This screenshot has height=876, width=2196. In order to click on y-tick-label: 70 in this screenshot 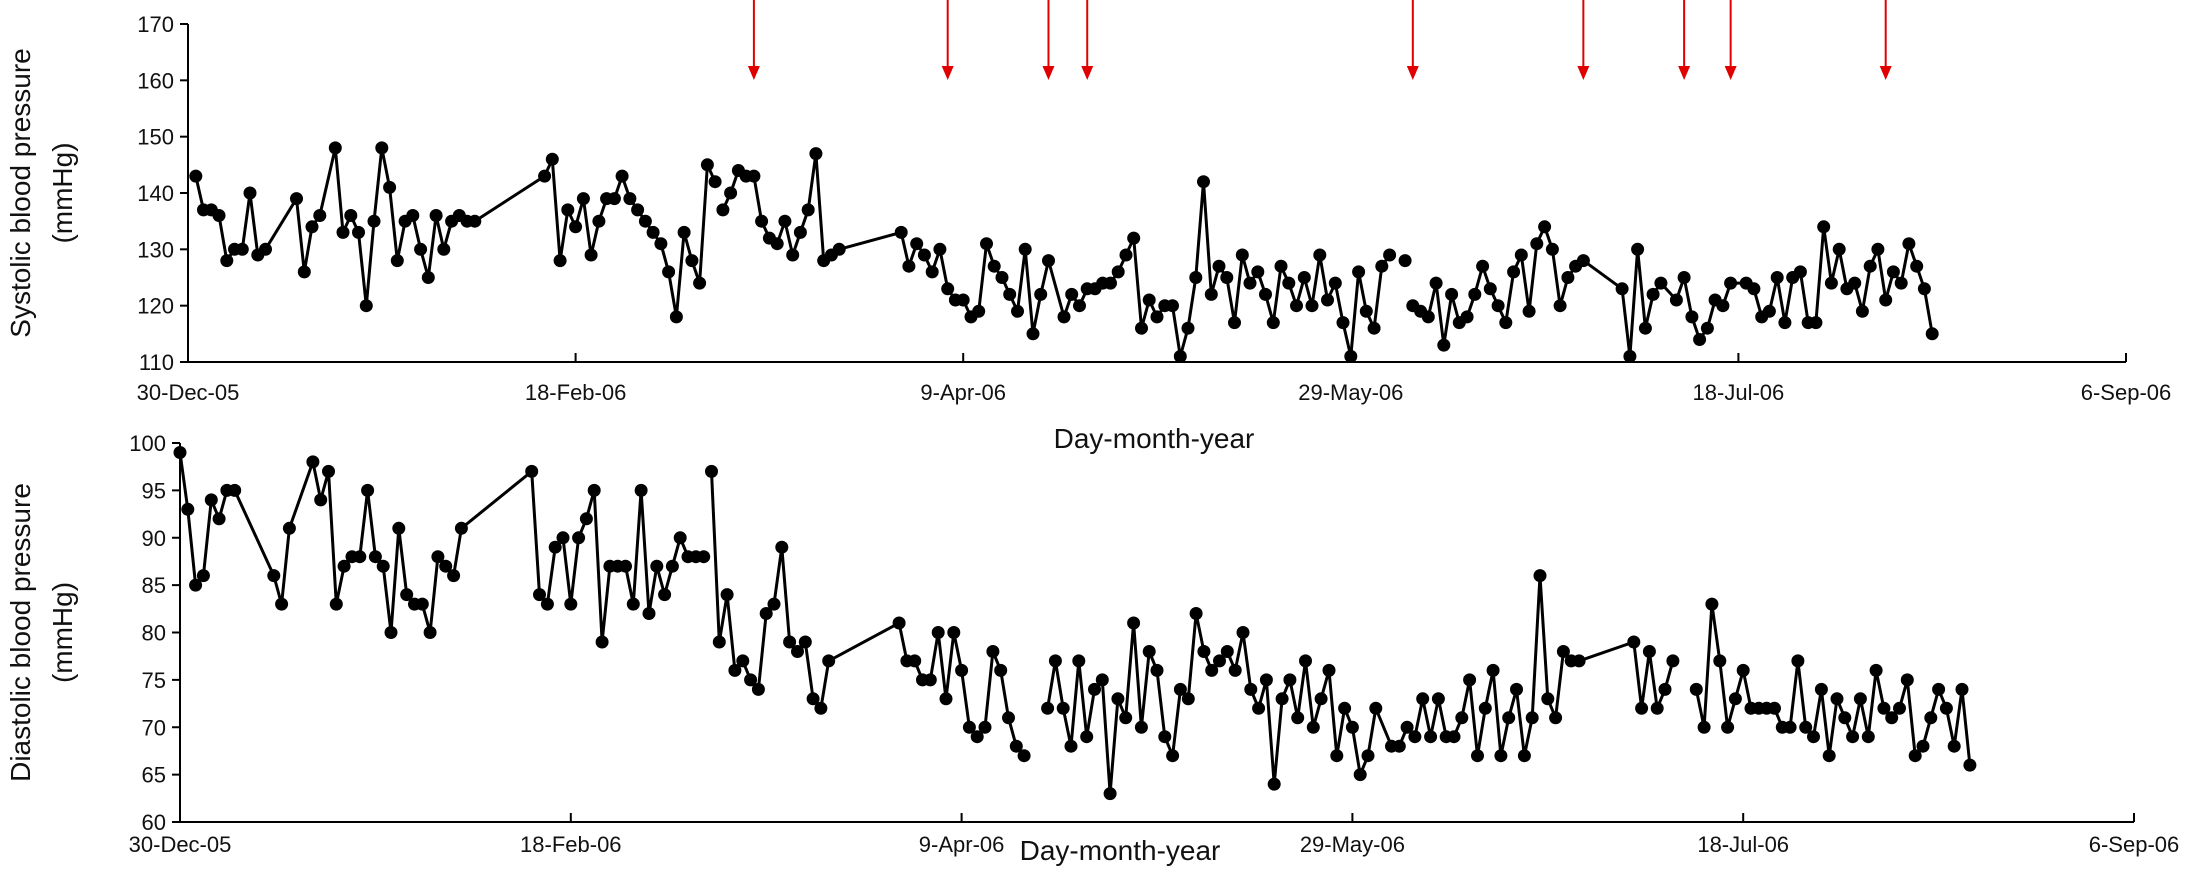, I will do `click(154, 727)`.